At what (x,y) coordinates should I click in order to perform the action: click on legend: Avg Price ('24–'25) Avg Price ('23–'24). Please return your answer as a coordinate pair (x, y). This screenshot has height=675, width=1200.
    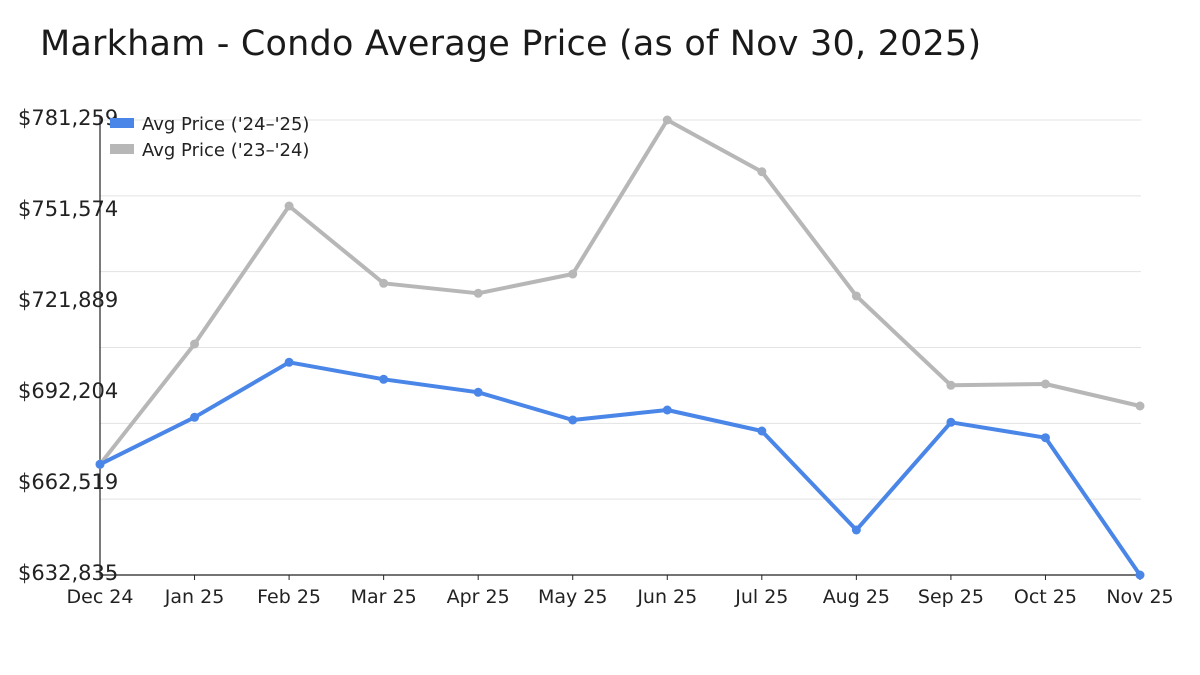
    Looking at the image, I should click on (209, 137).